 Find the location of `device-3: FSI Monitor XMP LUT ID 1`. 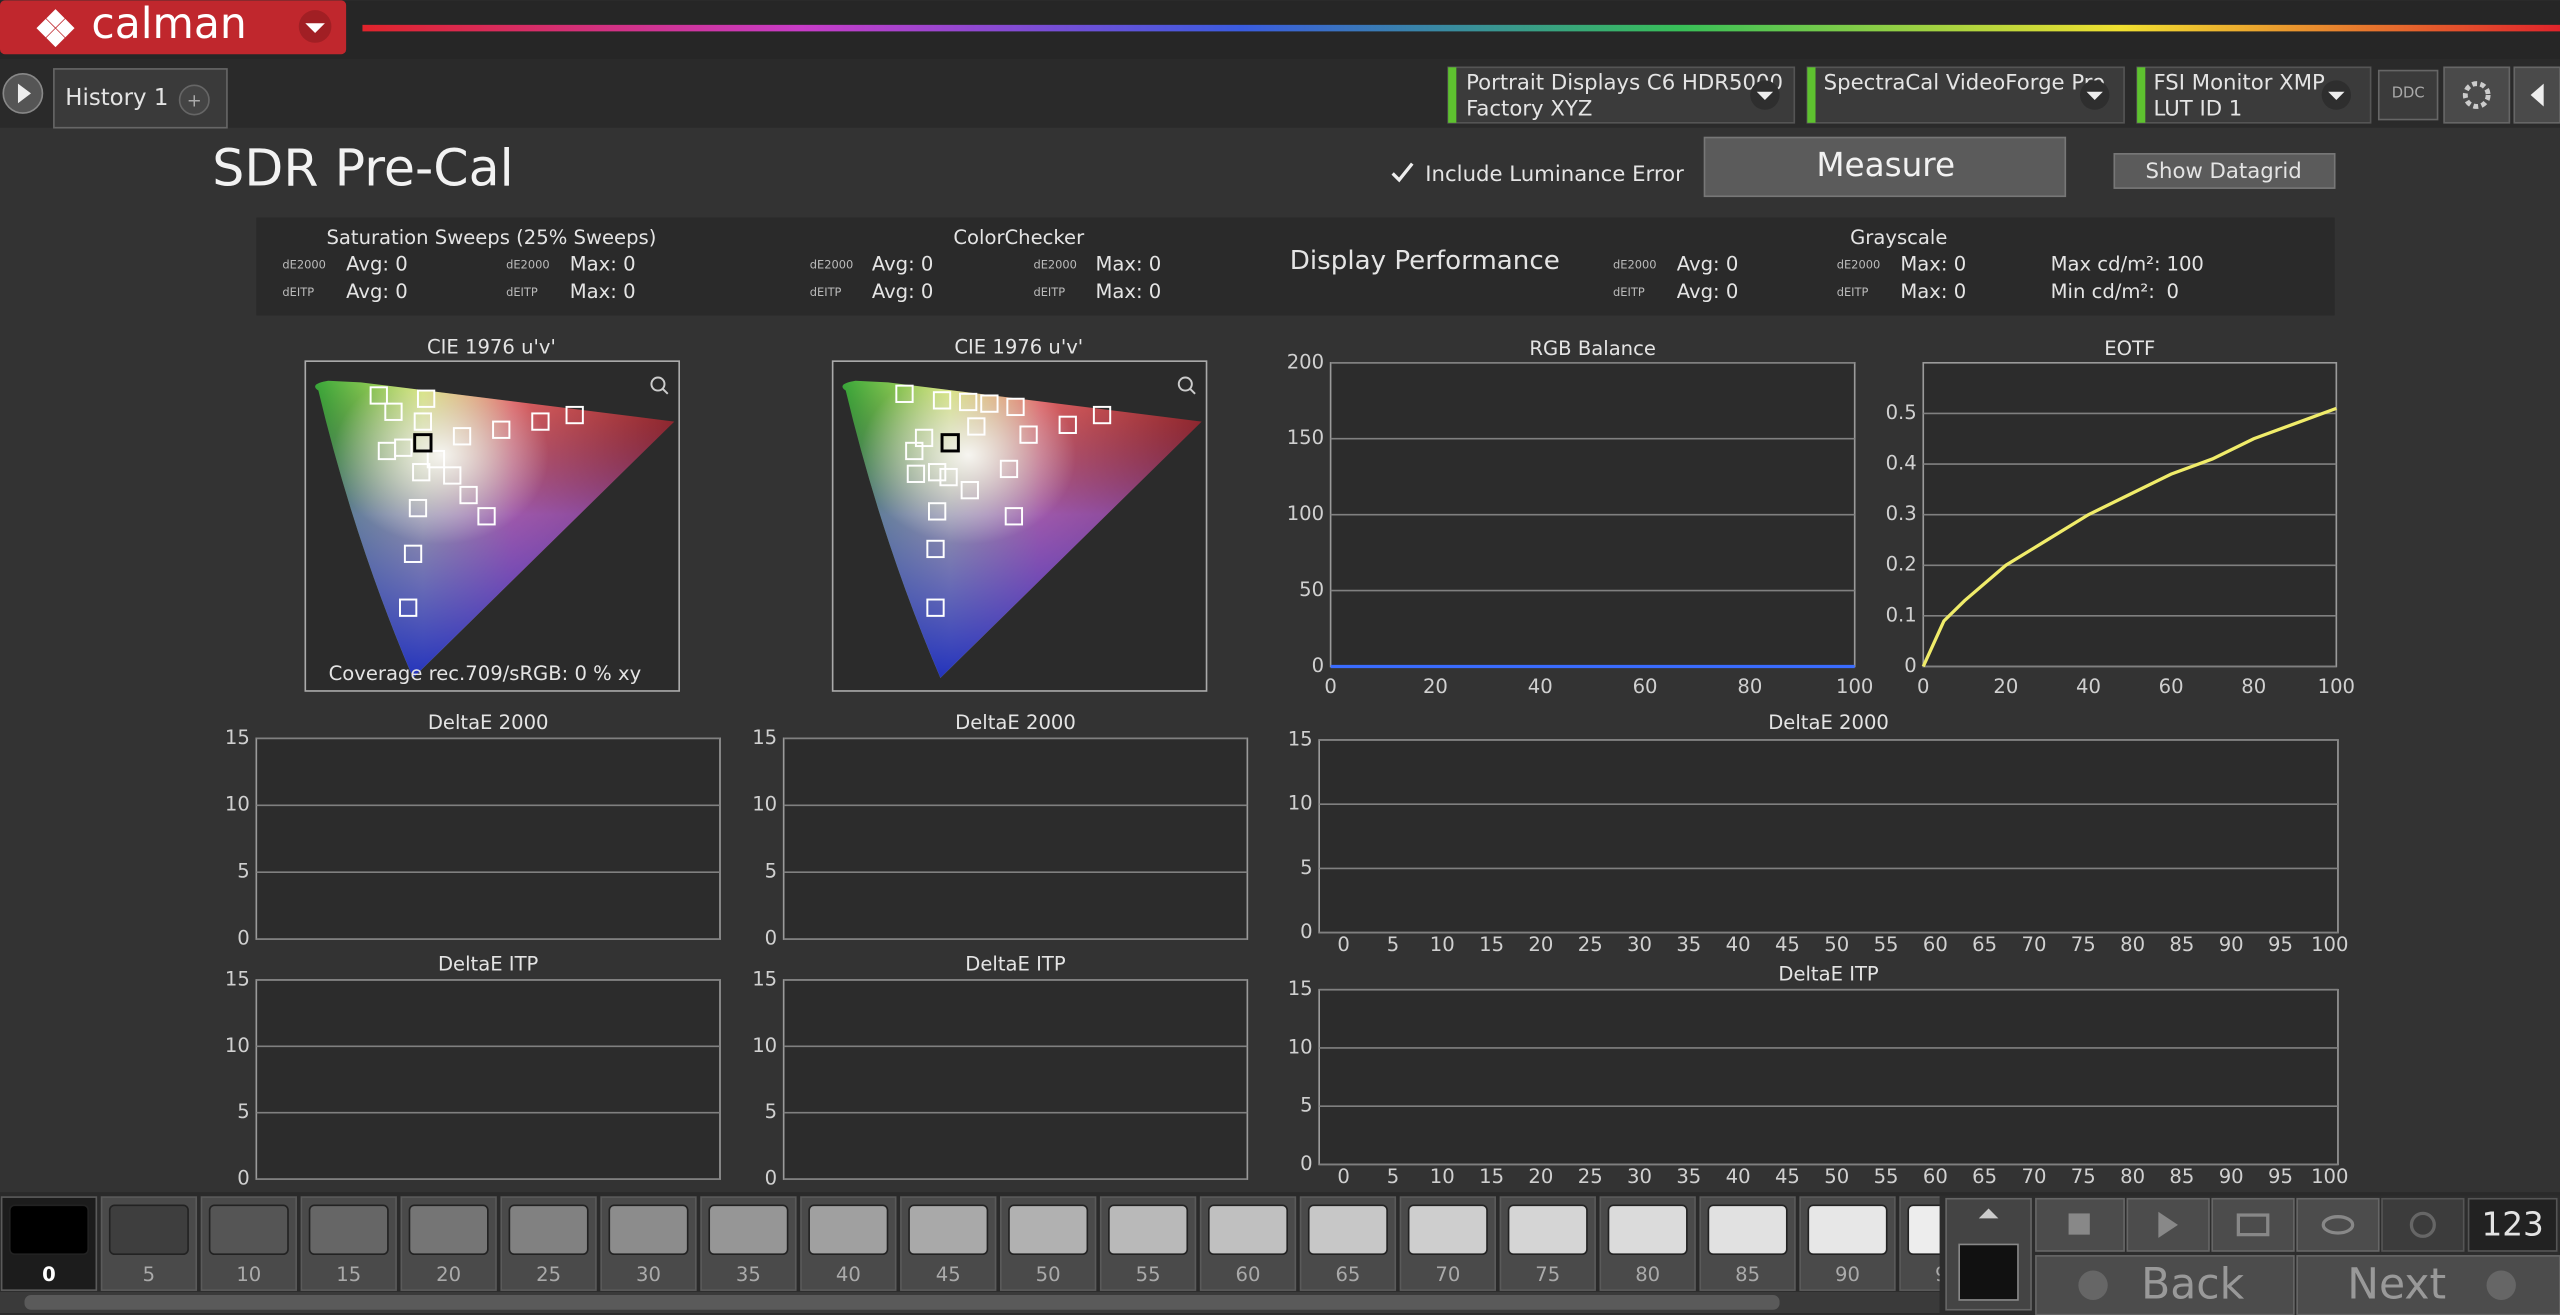

device-3: FSI Monitor XMP LUT ID 1 is located at coordinates (2254, 95).